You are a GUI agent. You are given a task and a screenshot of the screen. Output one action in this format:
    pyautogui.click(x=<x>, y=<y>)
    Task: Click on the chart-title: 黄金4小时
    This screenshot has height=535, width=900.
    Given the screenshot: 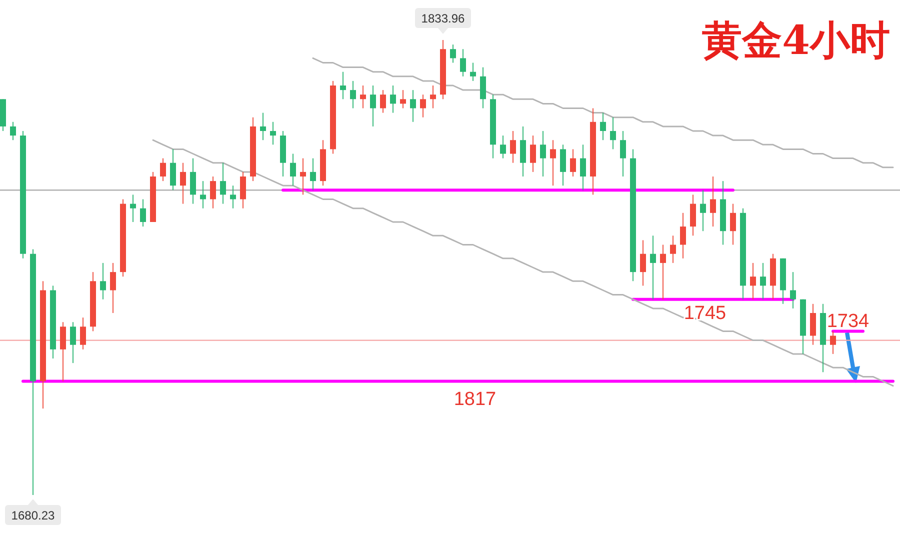 What is the action you would take?
    pyautogui.click(x=796, y=40)
    